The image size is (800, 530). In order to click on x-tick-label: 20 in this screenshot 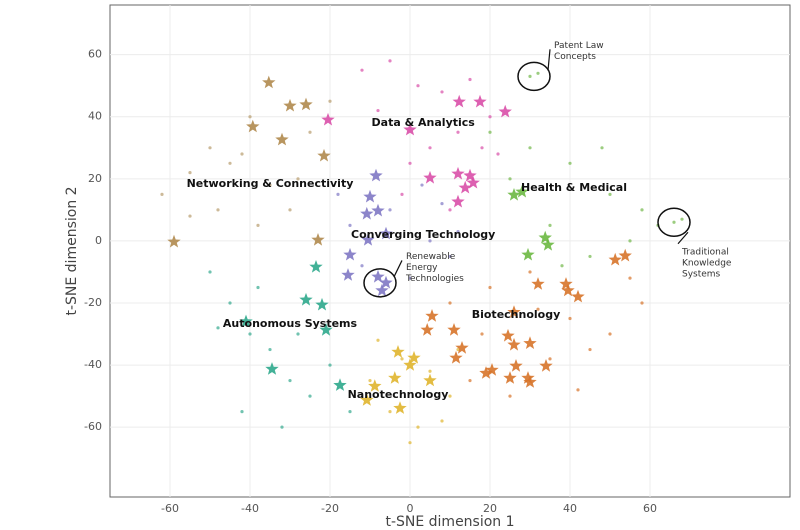, I will do `click(490, 508)`.